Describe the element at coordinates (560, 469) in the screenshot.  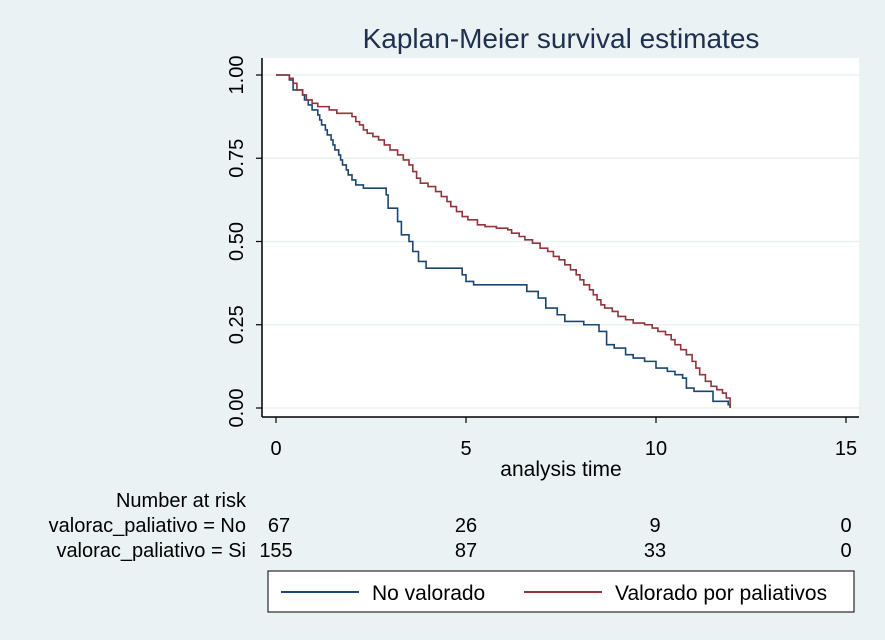
I see `x-axis-label: analysis time` at that location.